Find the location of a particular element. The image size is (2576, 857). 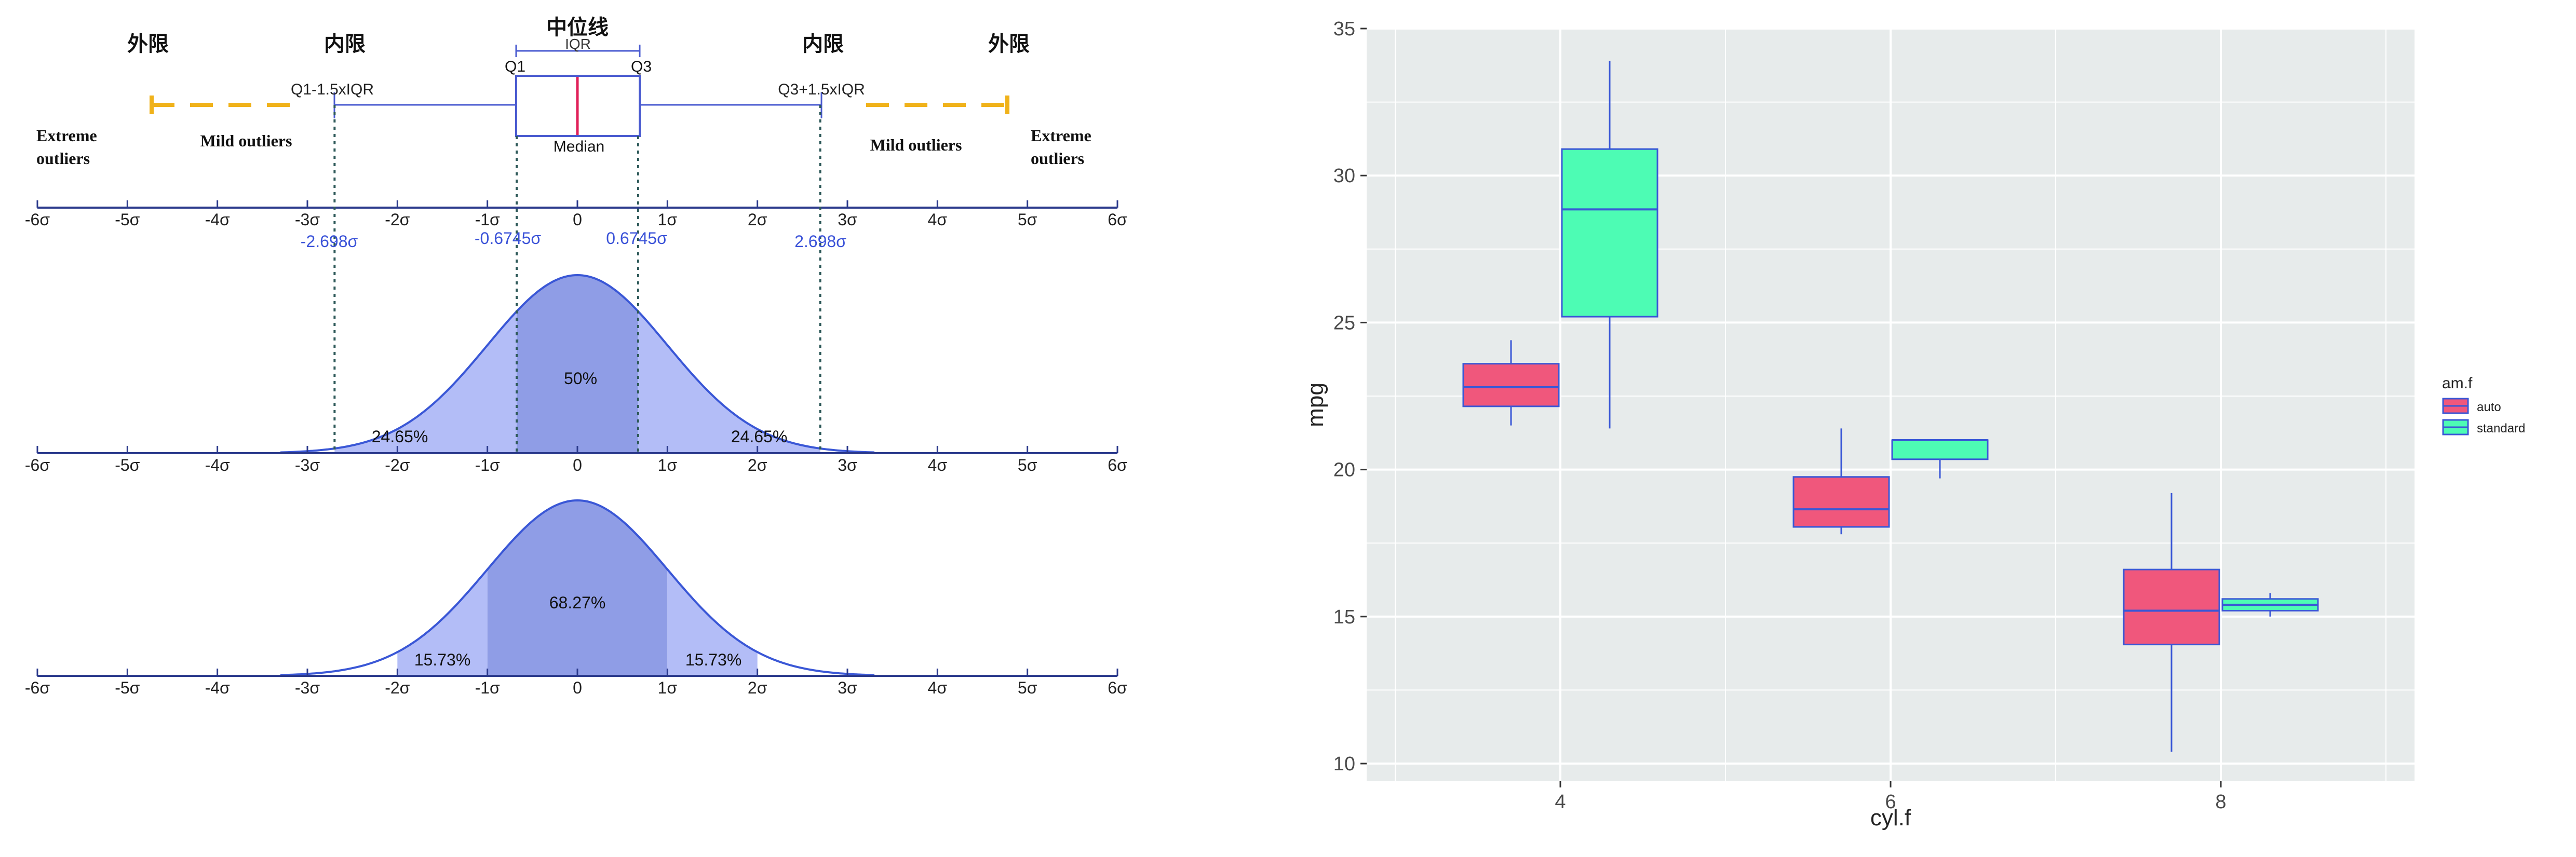

sigma-tick-label-middle-0: -6σ is located at coordinates (37, 465).